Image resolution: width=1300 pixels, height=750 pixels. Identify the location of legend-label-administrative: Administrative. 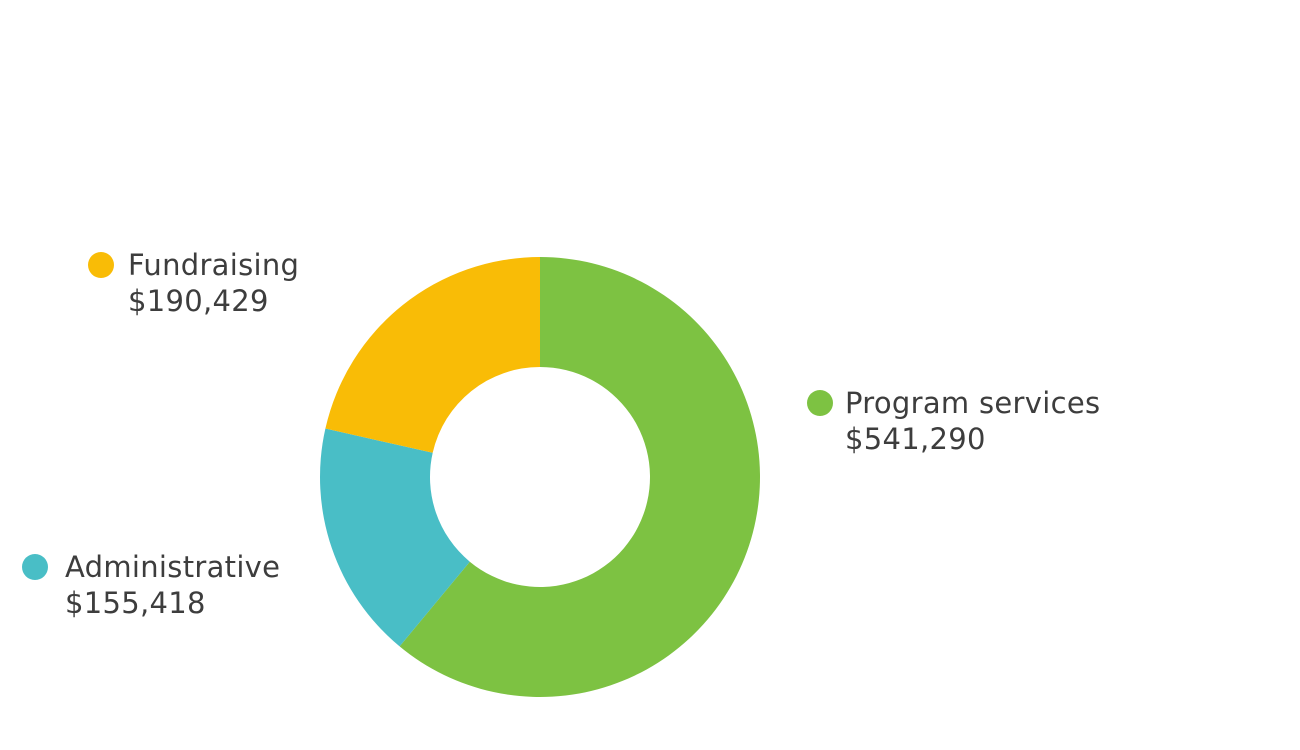
(173, 567).